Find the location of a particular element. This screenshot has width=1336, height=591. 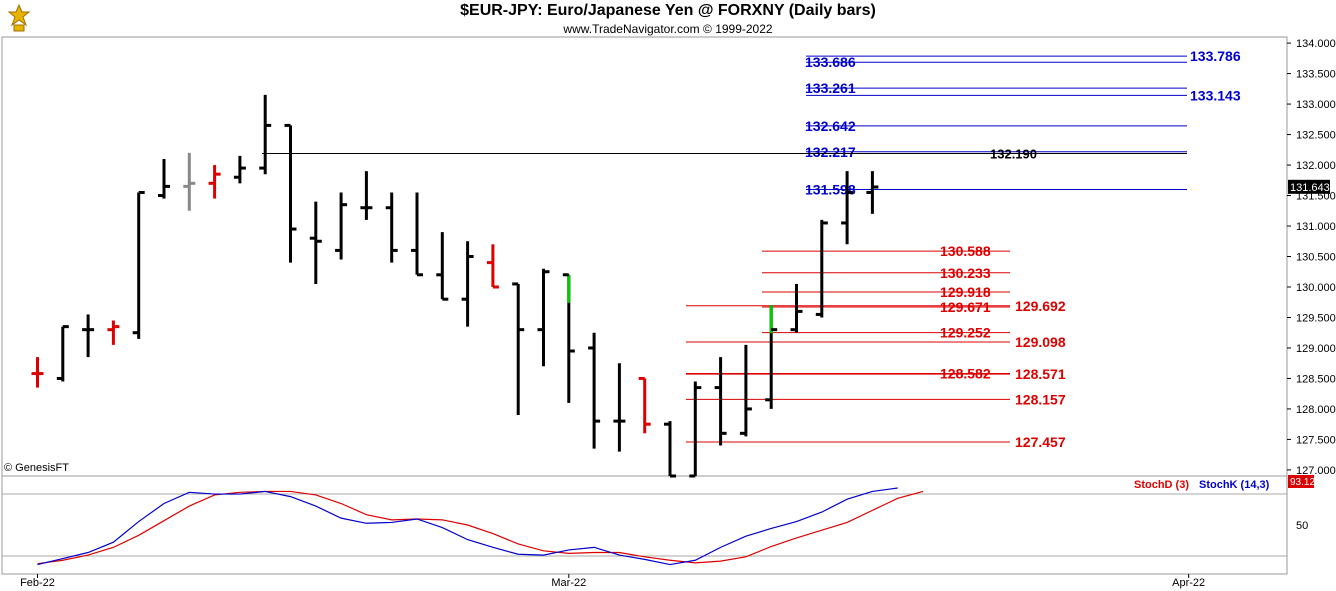

chart-subtitle: www.TradeNavigator.com © 1999-2022 is located at coordinates (668, 29).